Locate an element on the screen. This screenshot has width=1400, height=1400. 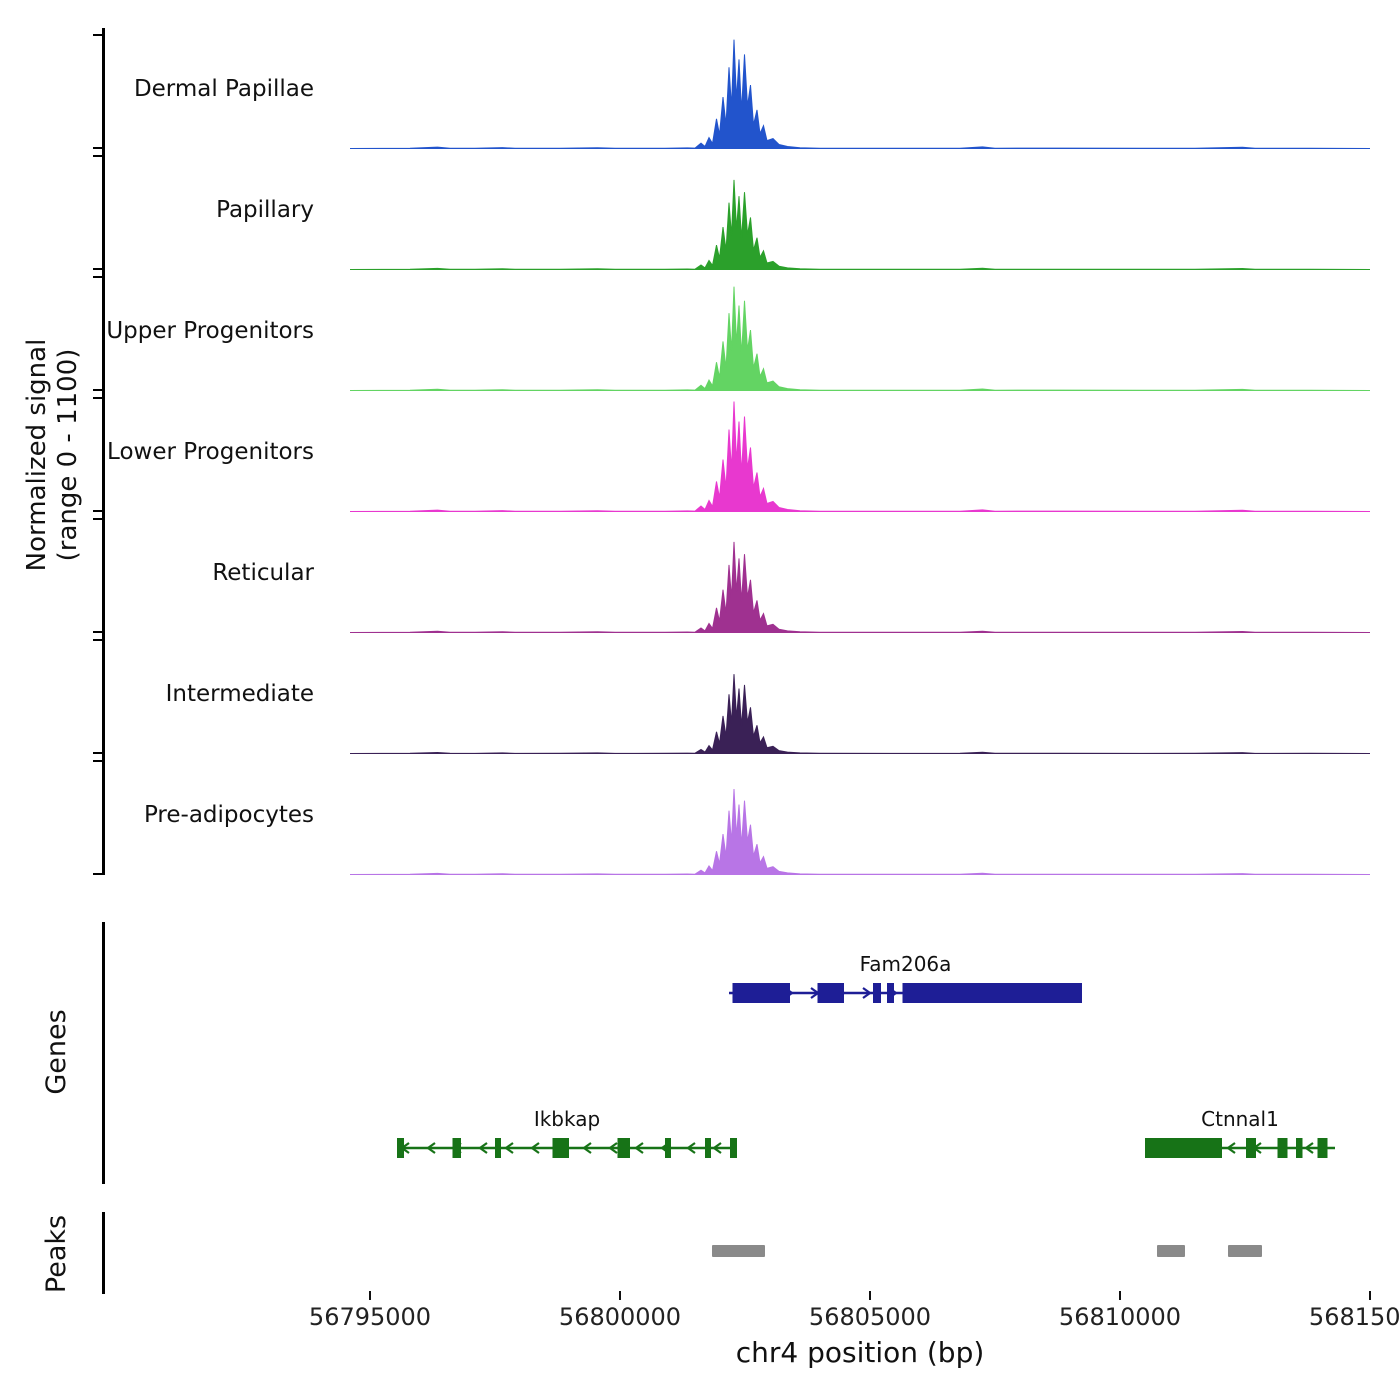
x-axis-tick-label: 56810000 is located at coordinates (1120, 1317).